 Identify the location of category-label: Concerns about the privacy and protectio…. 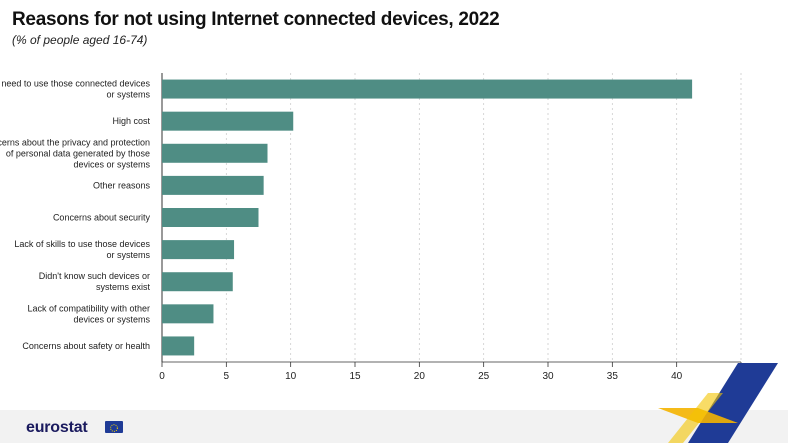
(75, 153).